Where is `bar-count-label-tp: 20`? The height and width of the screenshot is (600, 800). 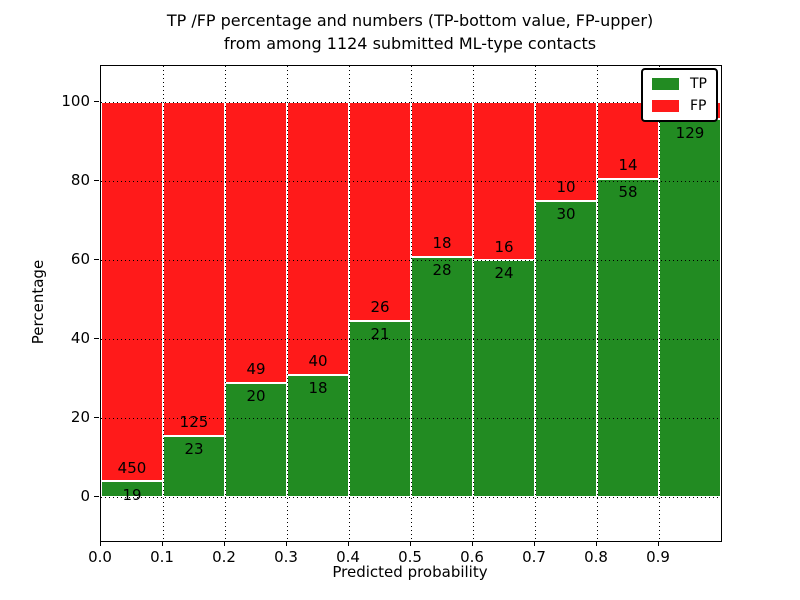 bar-count-label-tp: 20 is located at coordinates (256, 396).